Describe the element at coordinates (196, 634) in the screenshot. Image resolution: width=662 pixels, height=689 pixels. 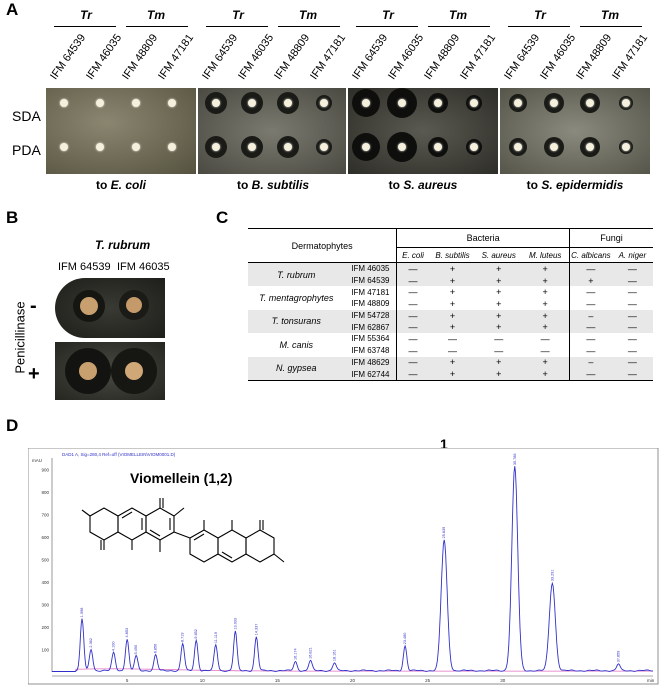
I see `peak-label: 9.652` at that location.